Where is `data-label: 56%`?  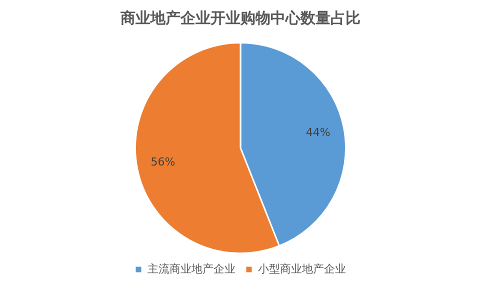 data-label: 56% is located at coordinates (163, 162).